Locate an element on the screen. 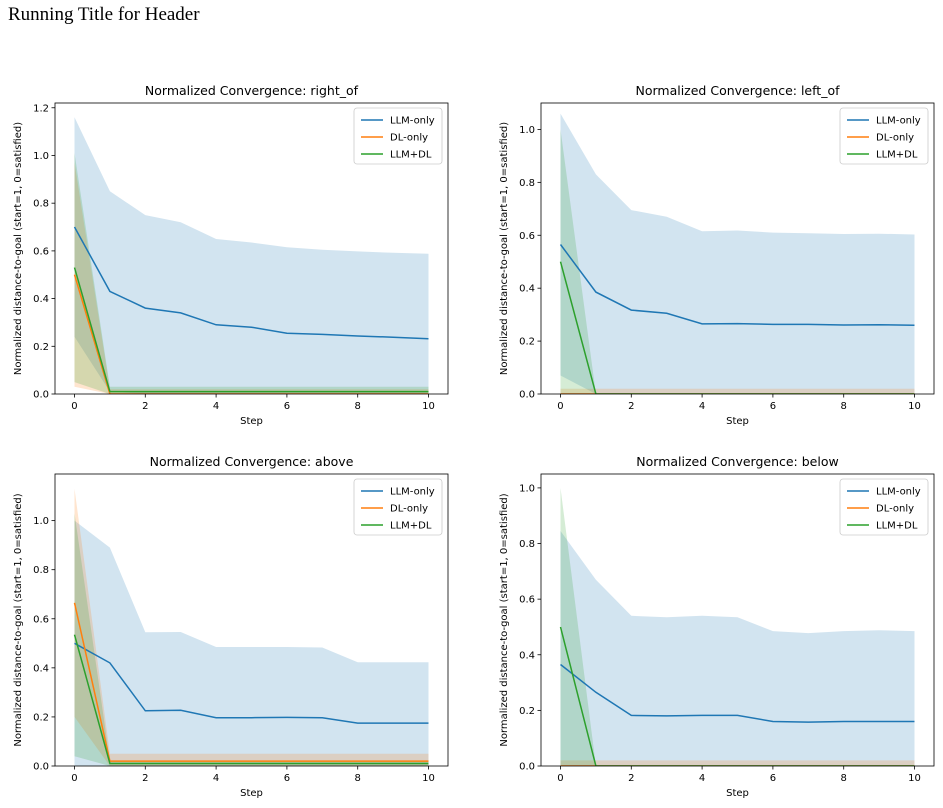 The width and height of the screenshot is (943, 808). y-tick-label: 1.2 is located at coordinates (41, 108).